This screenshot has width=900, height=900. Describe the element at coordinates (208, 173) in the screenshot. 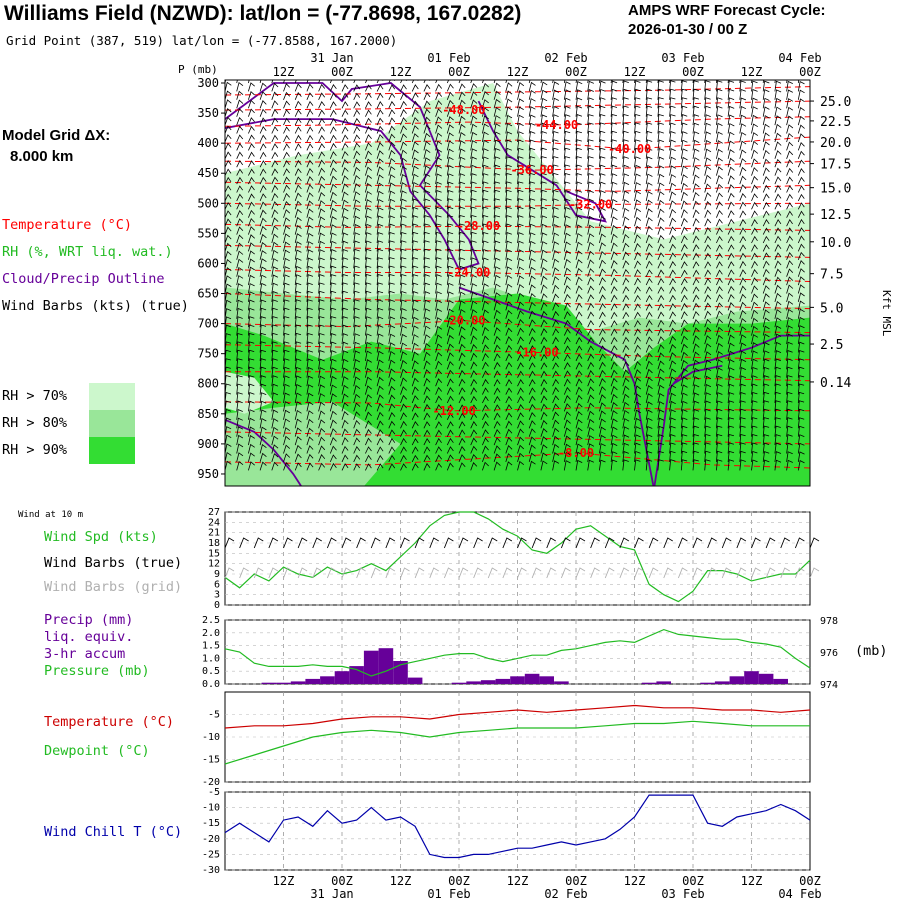

I see `pressure-tick-label: 450` at that location.